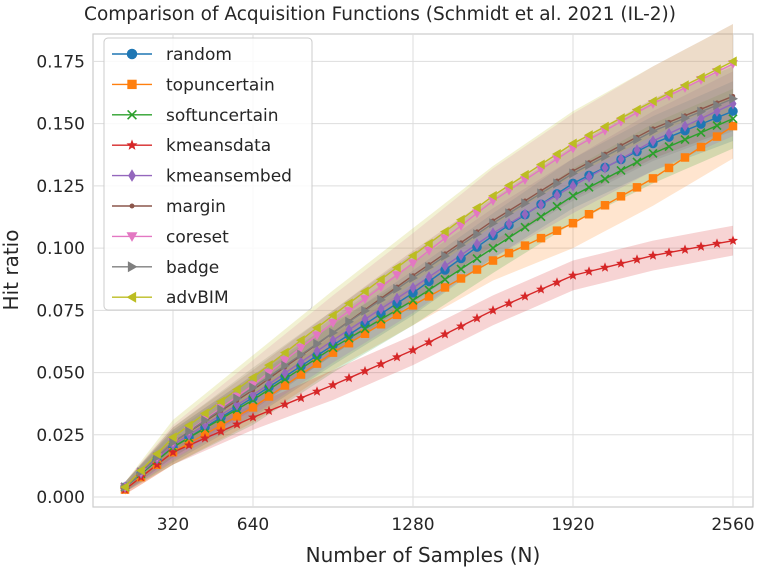 The image size is (761, 570). Describe the element at coordinates (412, 525) in the screenshot. I see `x-tick-label: 1280` at that location.